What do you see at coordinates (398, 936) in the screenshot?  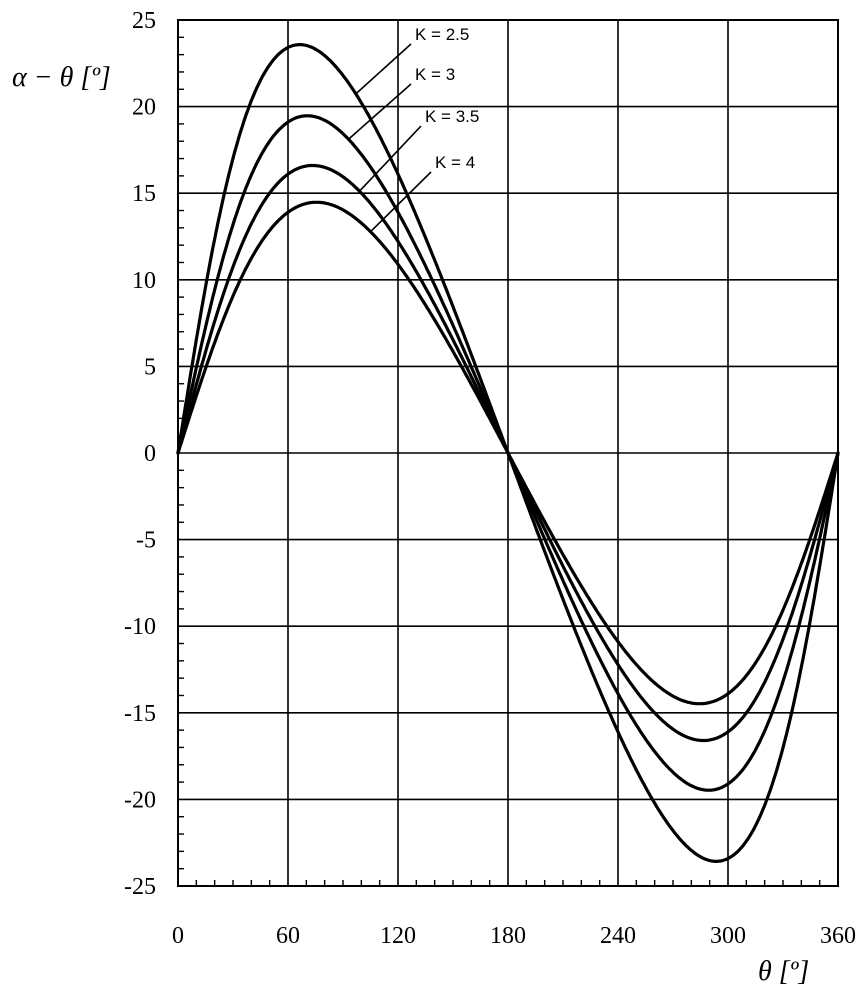 I see `x-tick-label: 120` at bounding box center [398, 936].